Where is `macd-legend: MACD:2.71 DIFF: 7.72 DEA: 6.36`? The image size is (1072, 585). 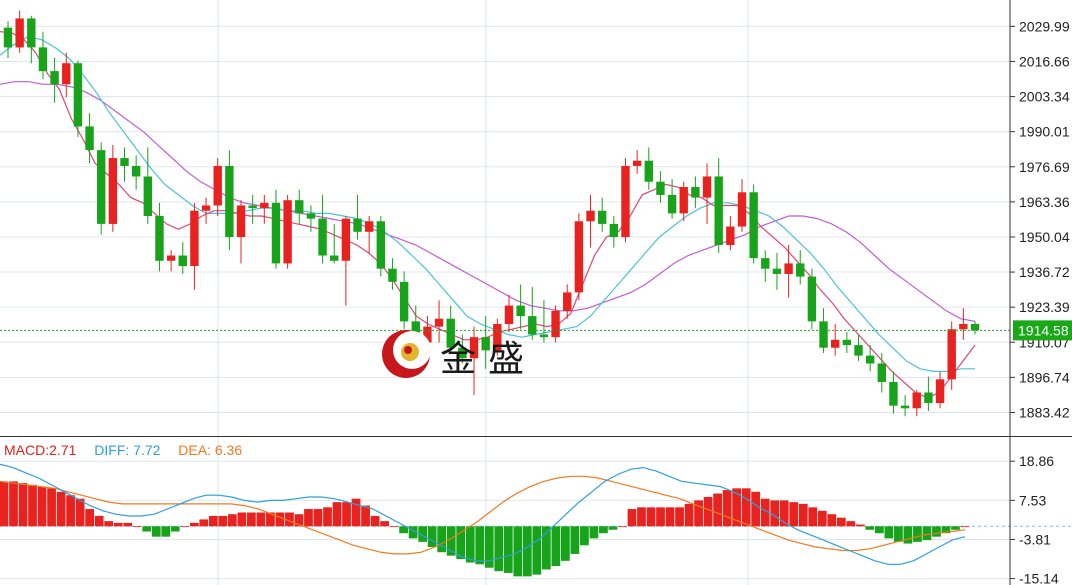
macd-legend: MACD:2.71 DIFF: 7.72 DEA: 6.36 is located at coordinates (130, 450).